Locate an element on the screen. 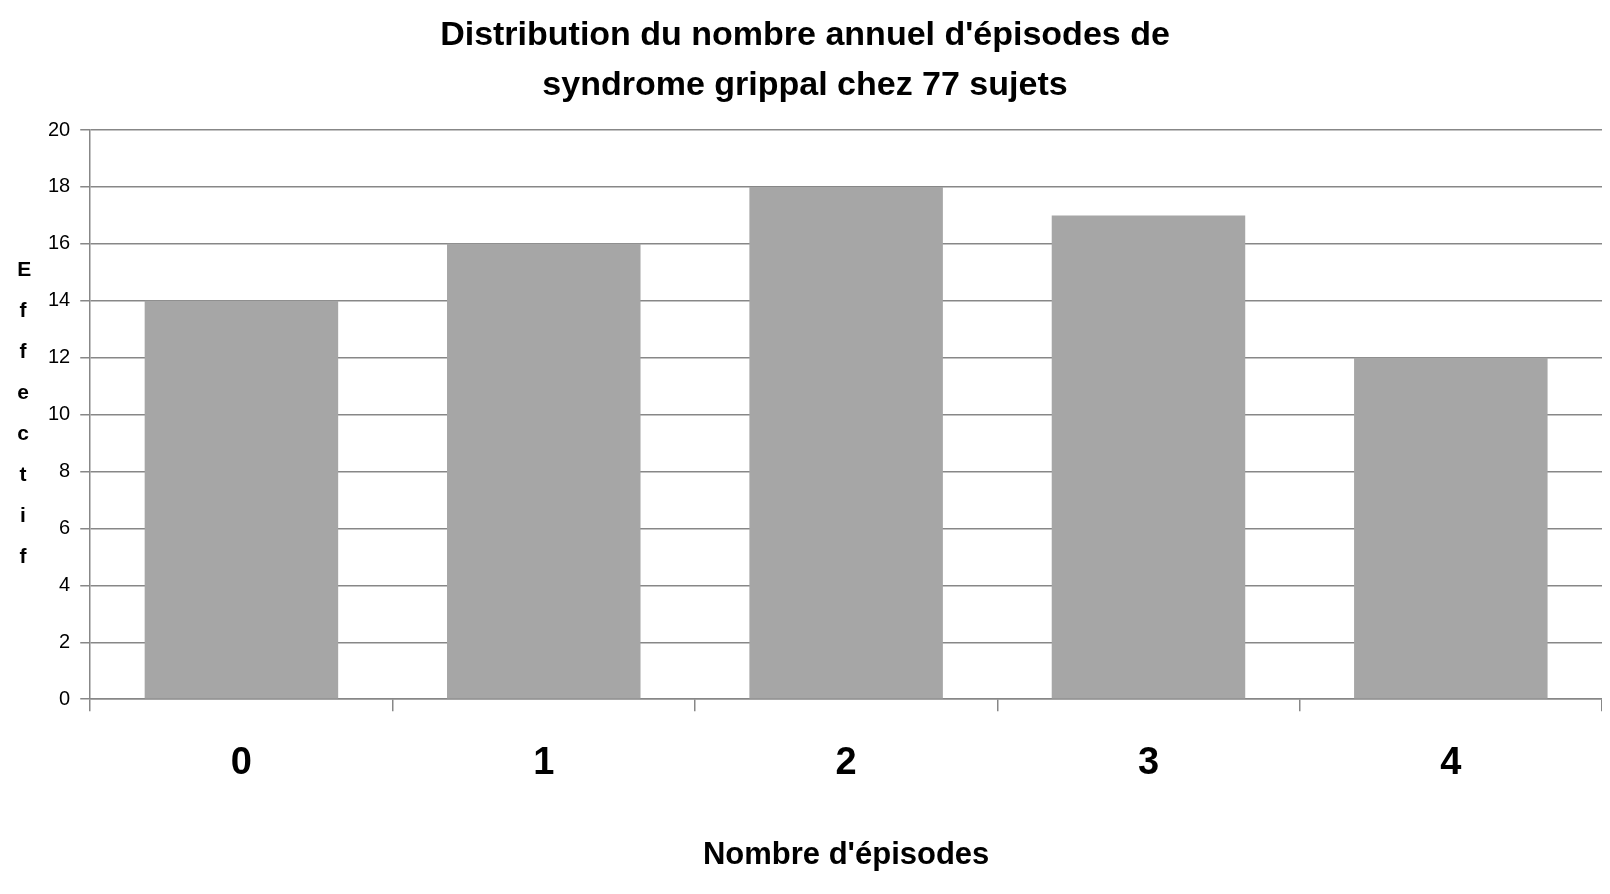  y-tick-label: 18 is located at coordinates (59, 185).